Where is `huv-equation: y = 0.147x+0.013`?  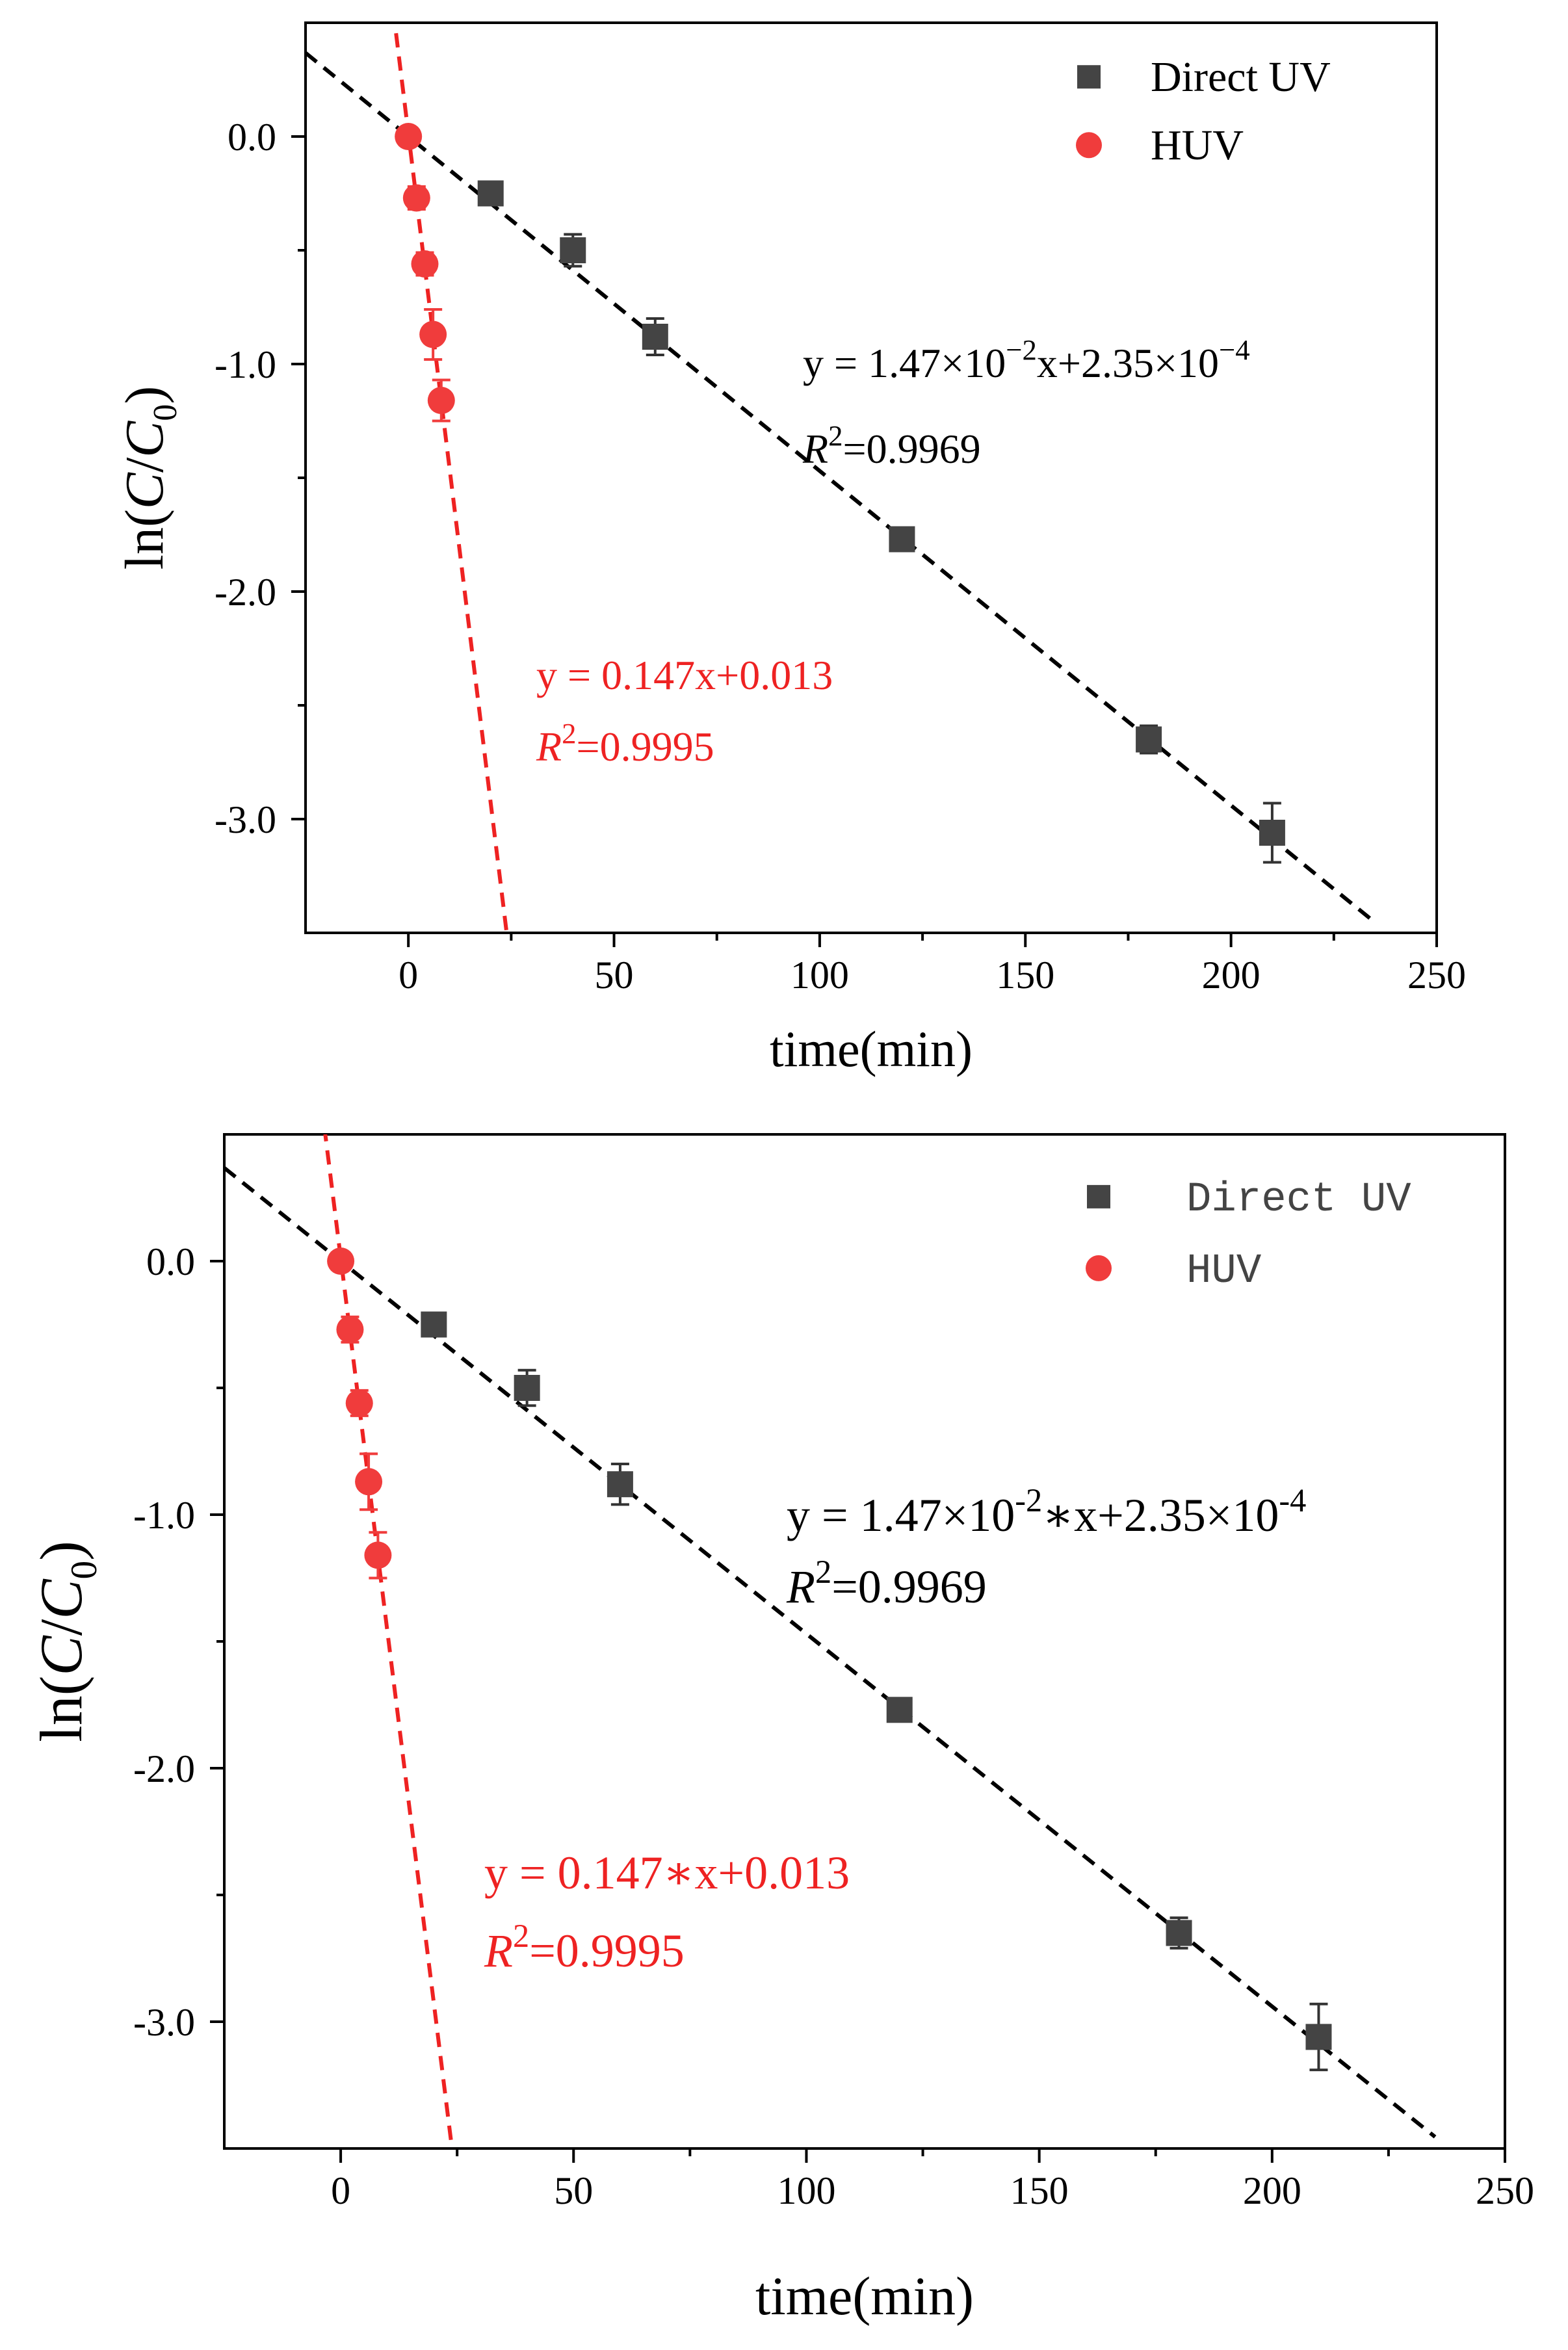 huv-equation: y = 0.147x+0.013 is located at coordinates (685, 675).